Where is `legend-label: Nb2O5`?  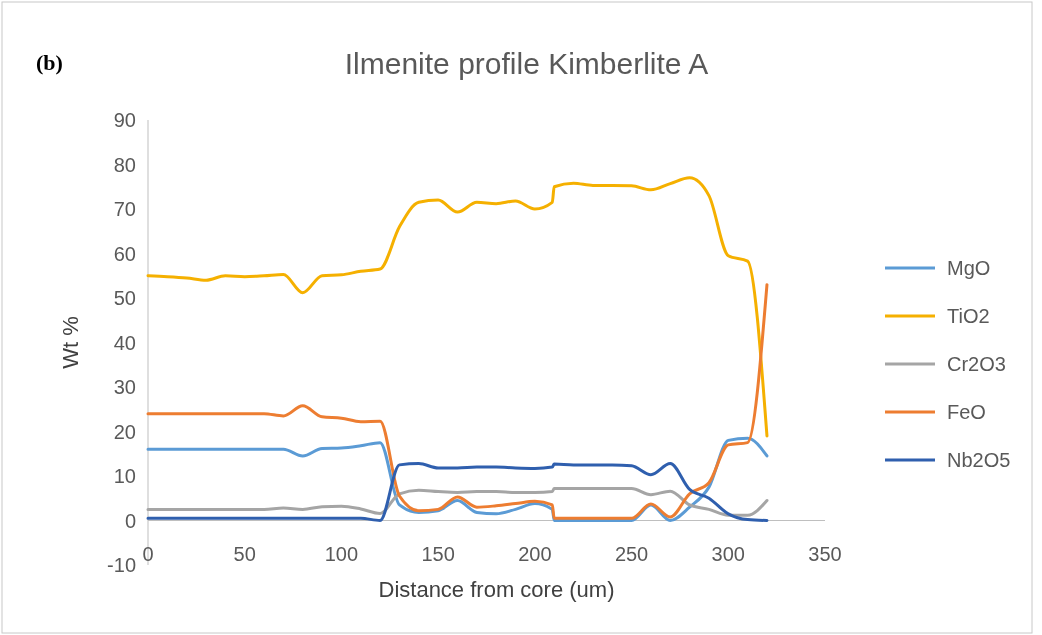
legend-label: Nb2O5 is located at coordinates (979, 460).